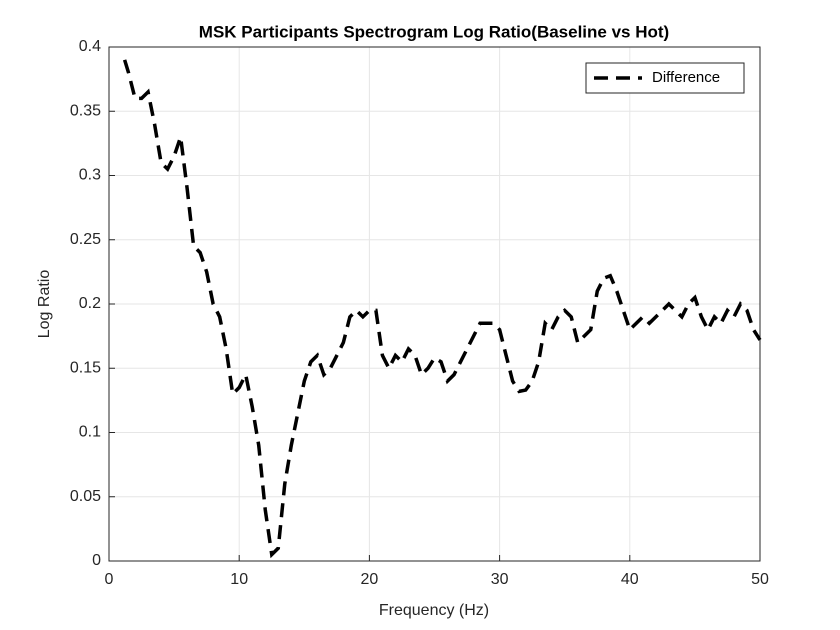 The image size is (840, 630). Describe the element at coordinates (85, 367) in the screenshot. I see `y-tick-label: 0.15` at that location.